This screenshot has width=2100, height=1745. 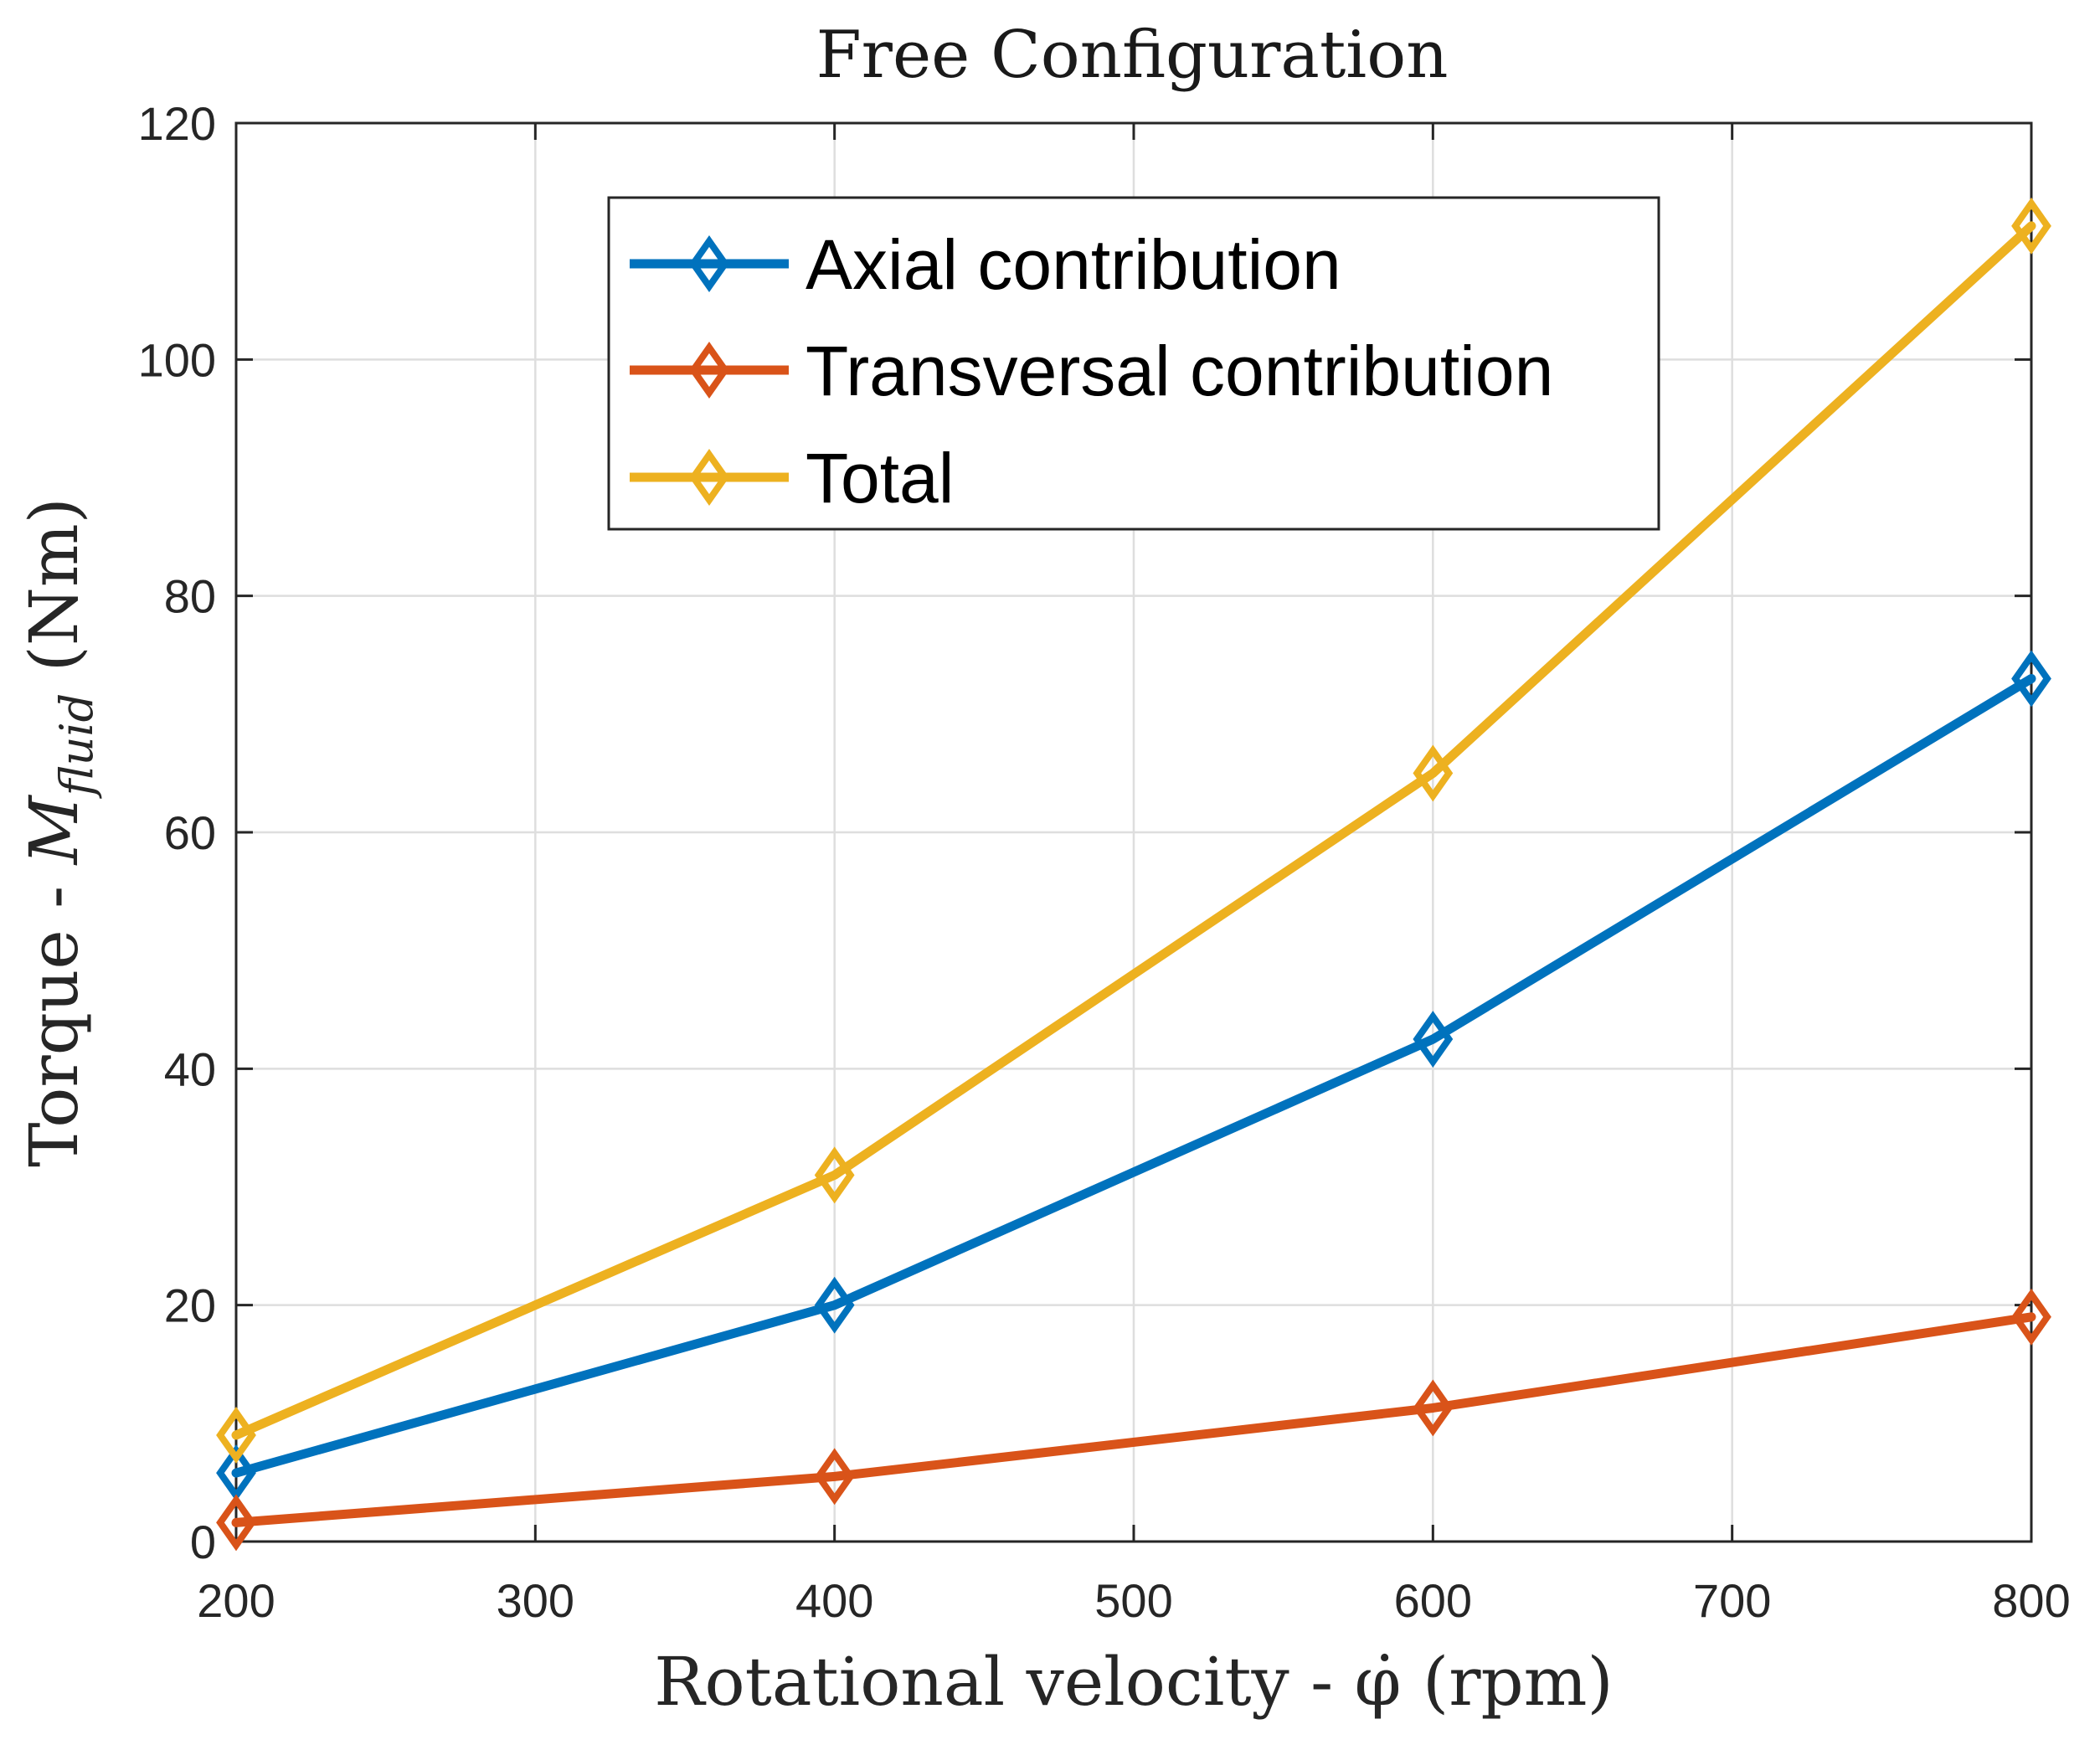 What do you see at coordinates (236, 1600) in the screenshot?
I see `x-tick-label: 200` at bounding box center [236, 1600].